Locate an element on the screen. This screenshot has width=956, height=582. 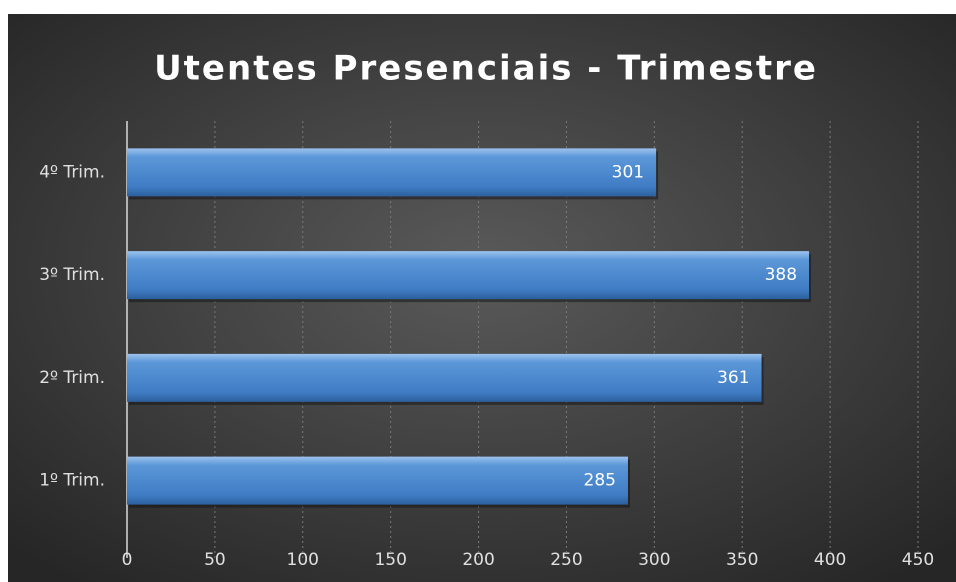
x-tick-label: 350 is located at coordinates (742, 560).